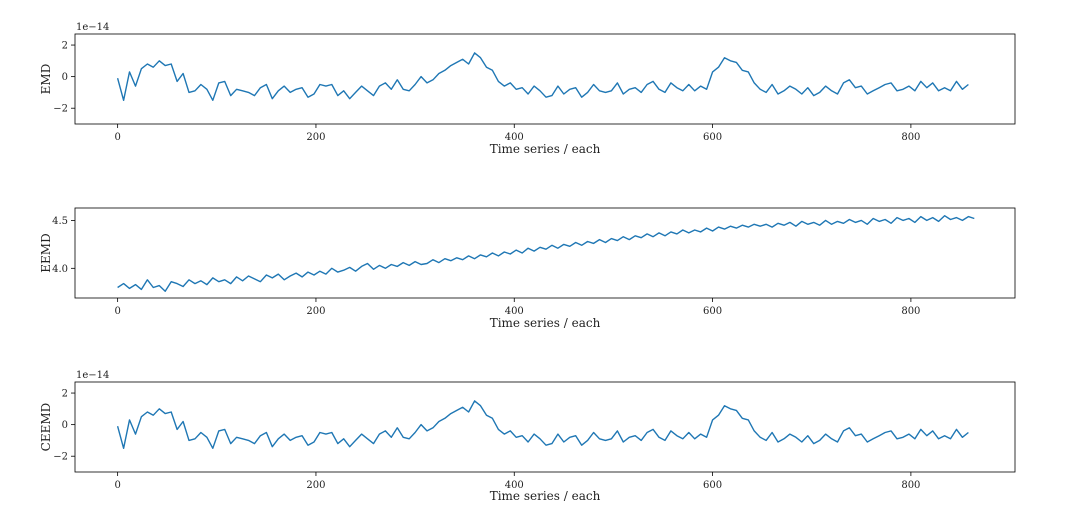  What do you see at coordinates (315, 485) in the screenshot?
I see `ceemd-x-tick-label-1: 200` at bounding box center [315, 485].